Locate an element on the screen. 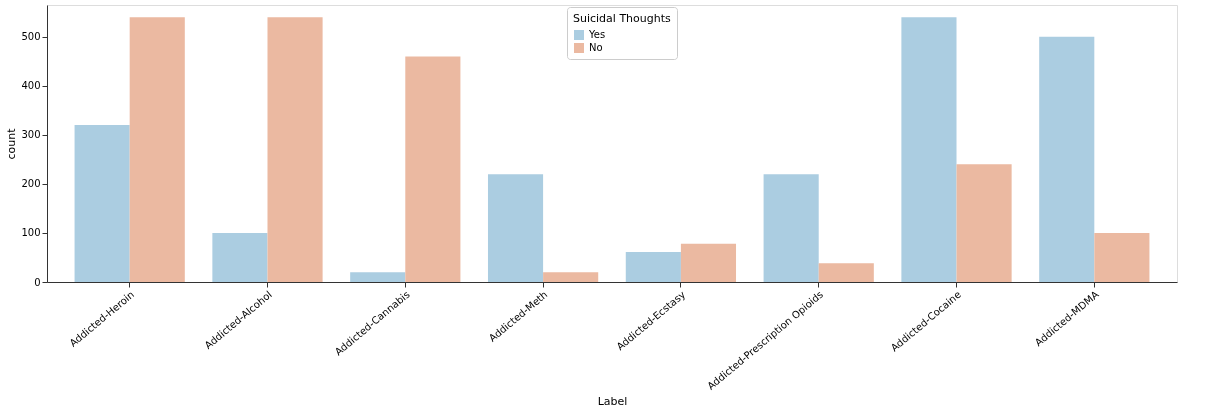  y-tick-label: 400 is located at coordinates (31, 86).